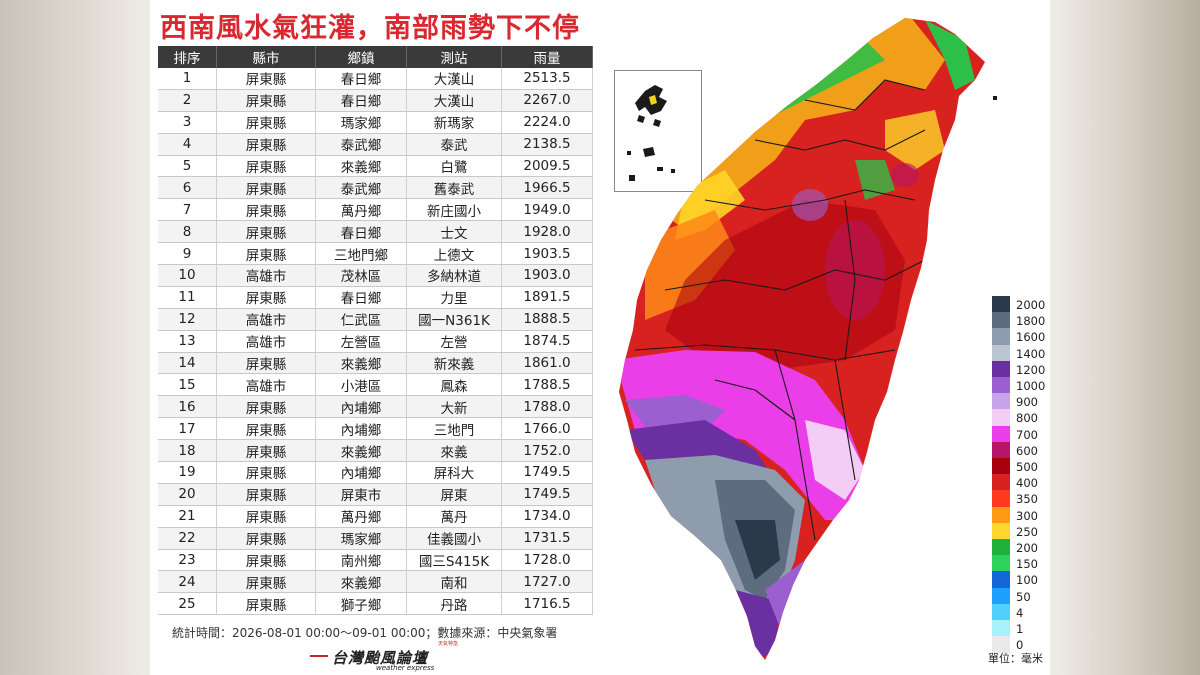 This screenshot has height=675, width=1200. What do you see at coordinates (187, 429) in the screenshot?
I see `cell-rank: 17` at bounding box center [187, 429].